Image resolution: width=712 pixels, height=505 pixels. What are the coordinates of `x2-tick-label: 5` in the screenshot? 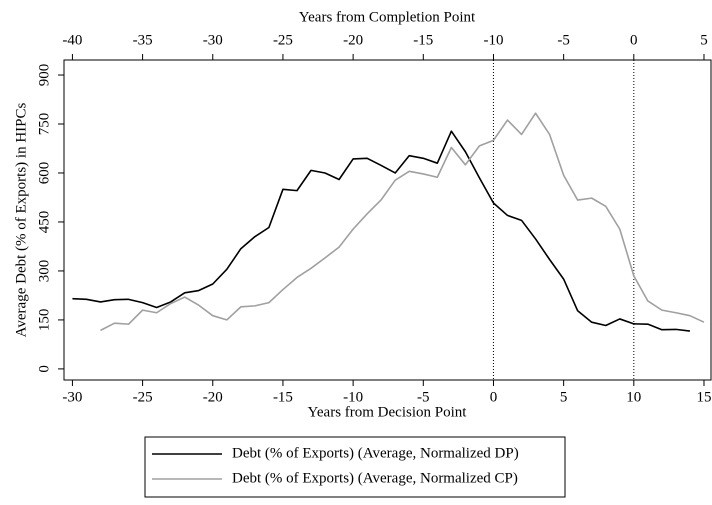 It's located at (704, 40).